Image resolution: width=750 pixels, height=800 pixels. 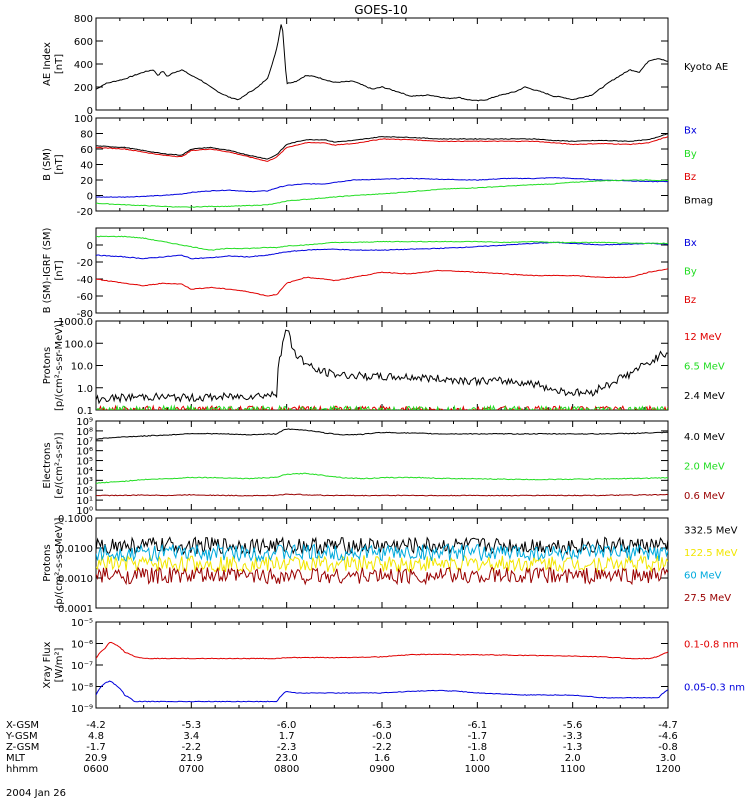 I want to click on x-table-value: -0.8, so click(x=668, y=747).